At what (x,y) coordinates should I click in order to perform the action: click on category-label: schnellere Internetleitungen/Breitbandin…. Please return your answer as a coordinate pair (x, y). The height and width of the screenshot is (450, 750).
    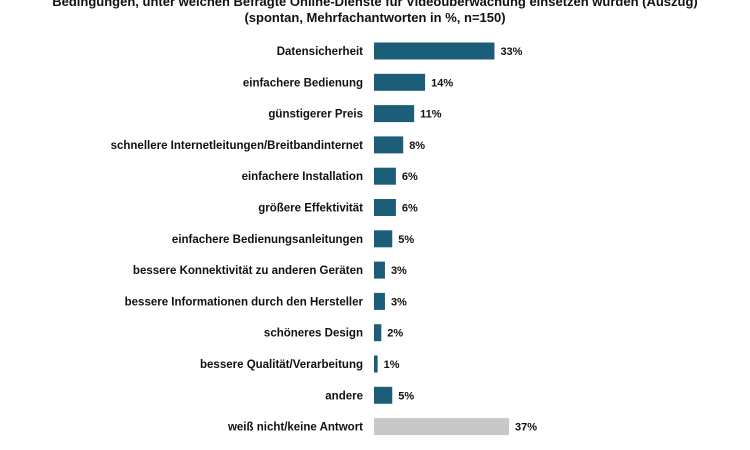
    Looking at the image, I should click on (237, 146).